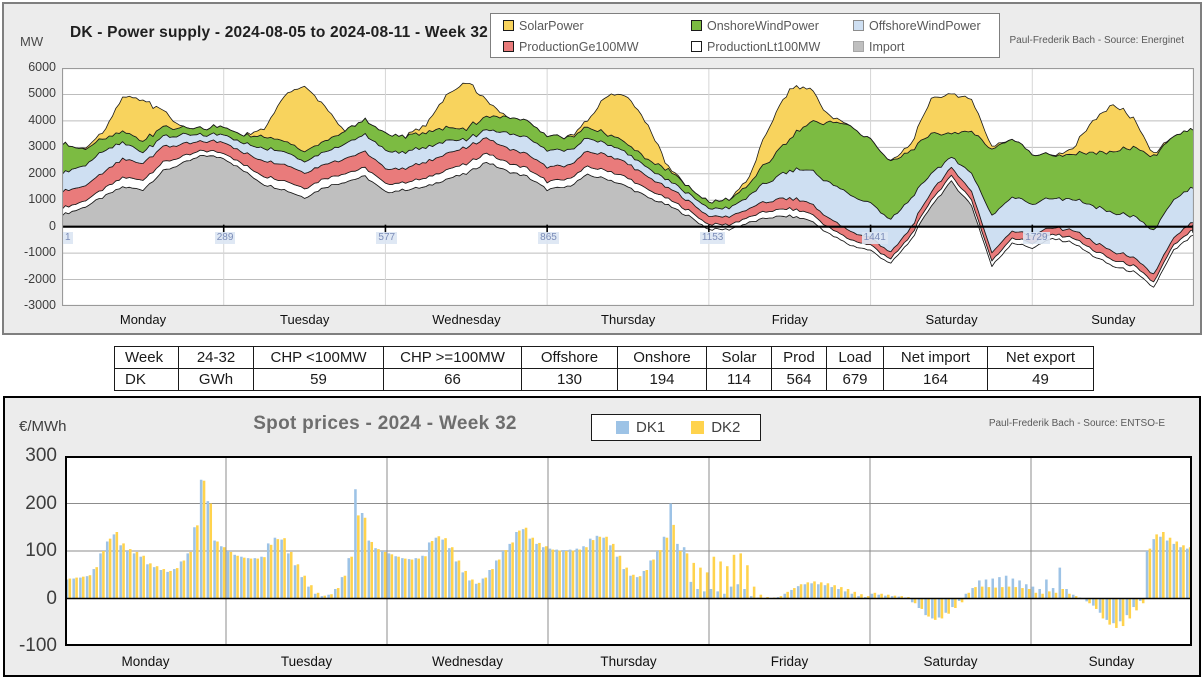 This screenshot has height=680, width=1204. What do you see at coordinates (225, 237) in the screenshot?
I see `x-axis-tick: 289` at bounding box center [225, 237].